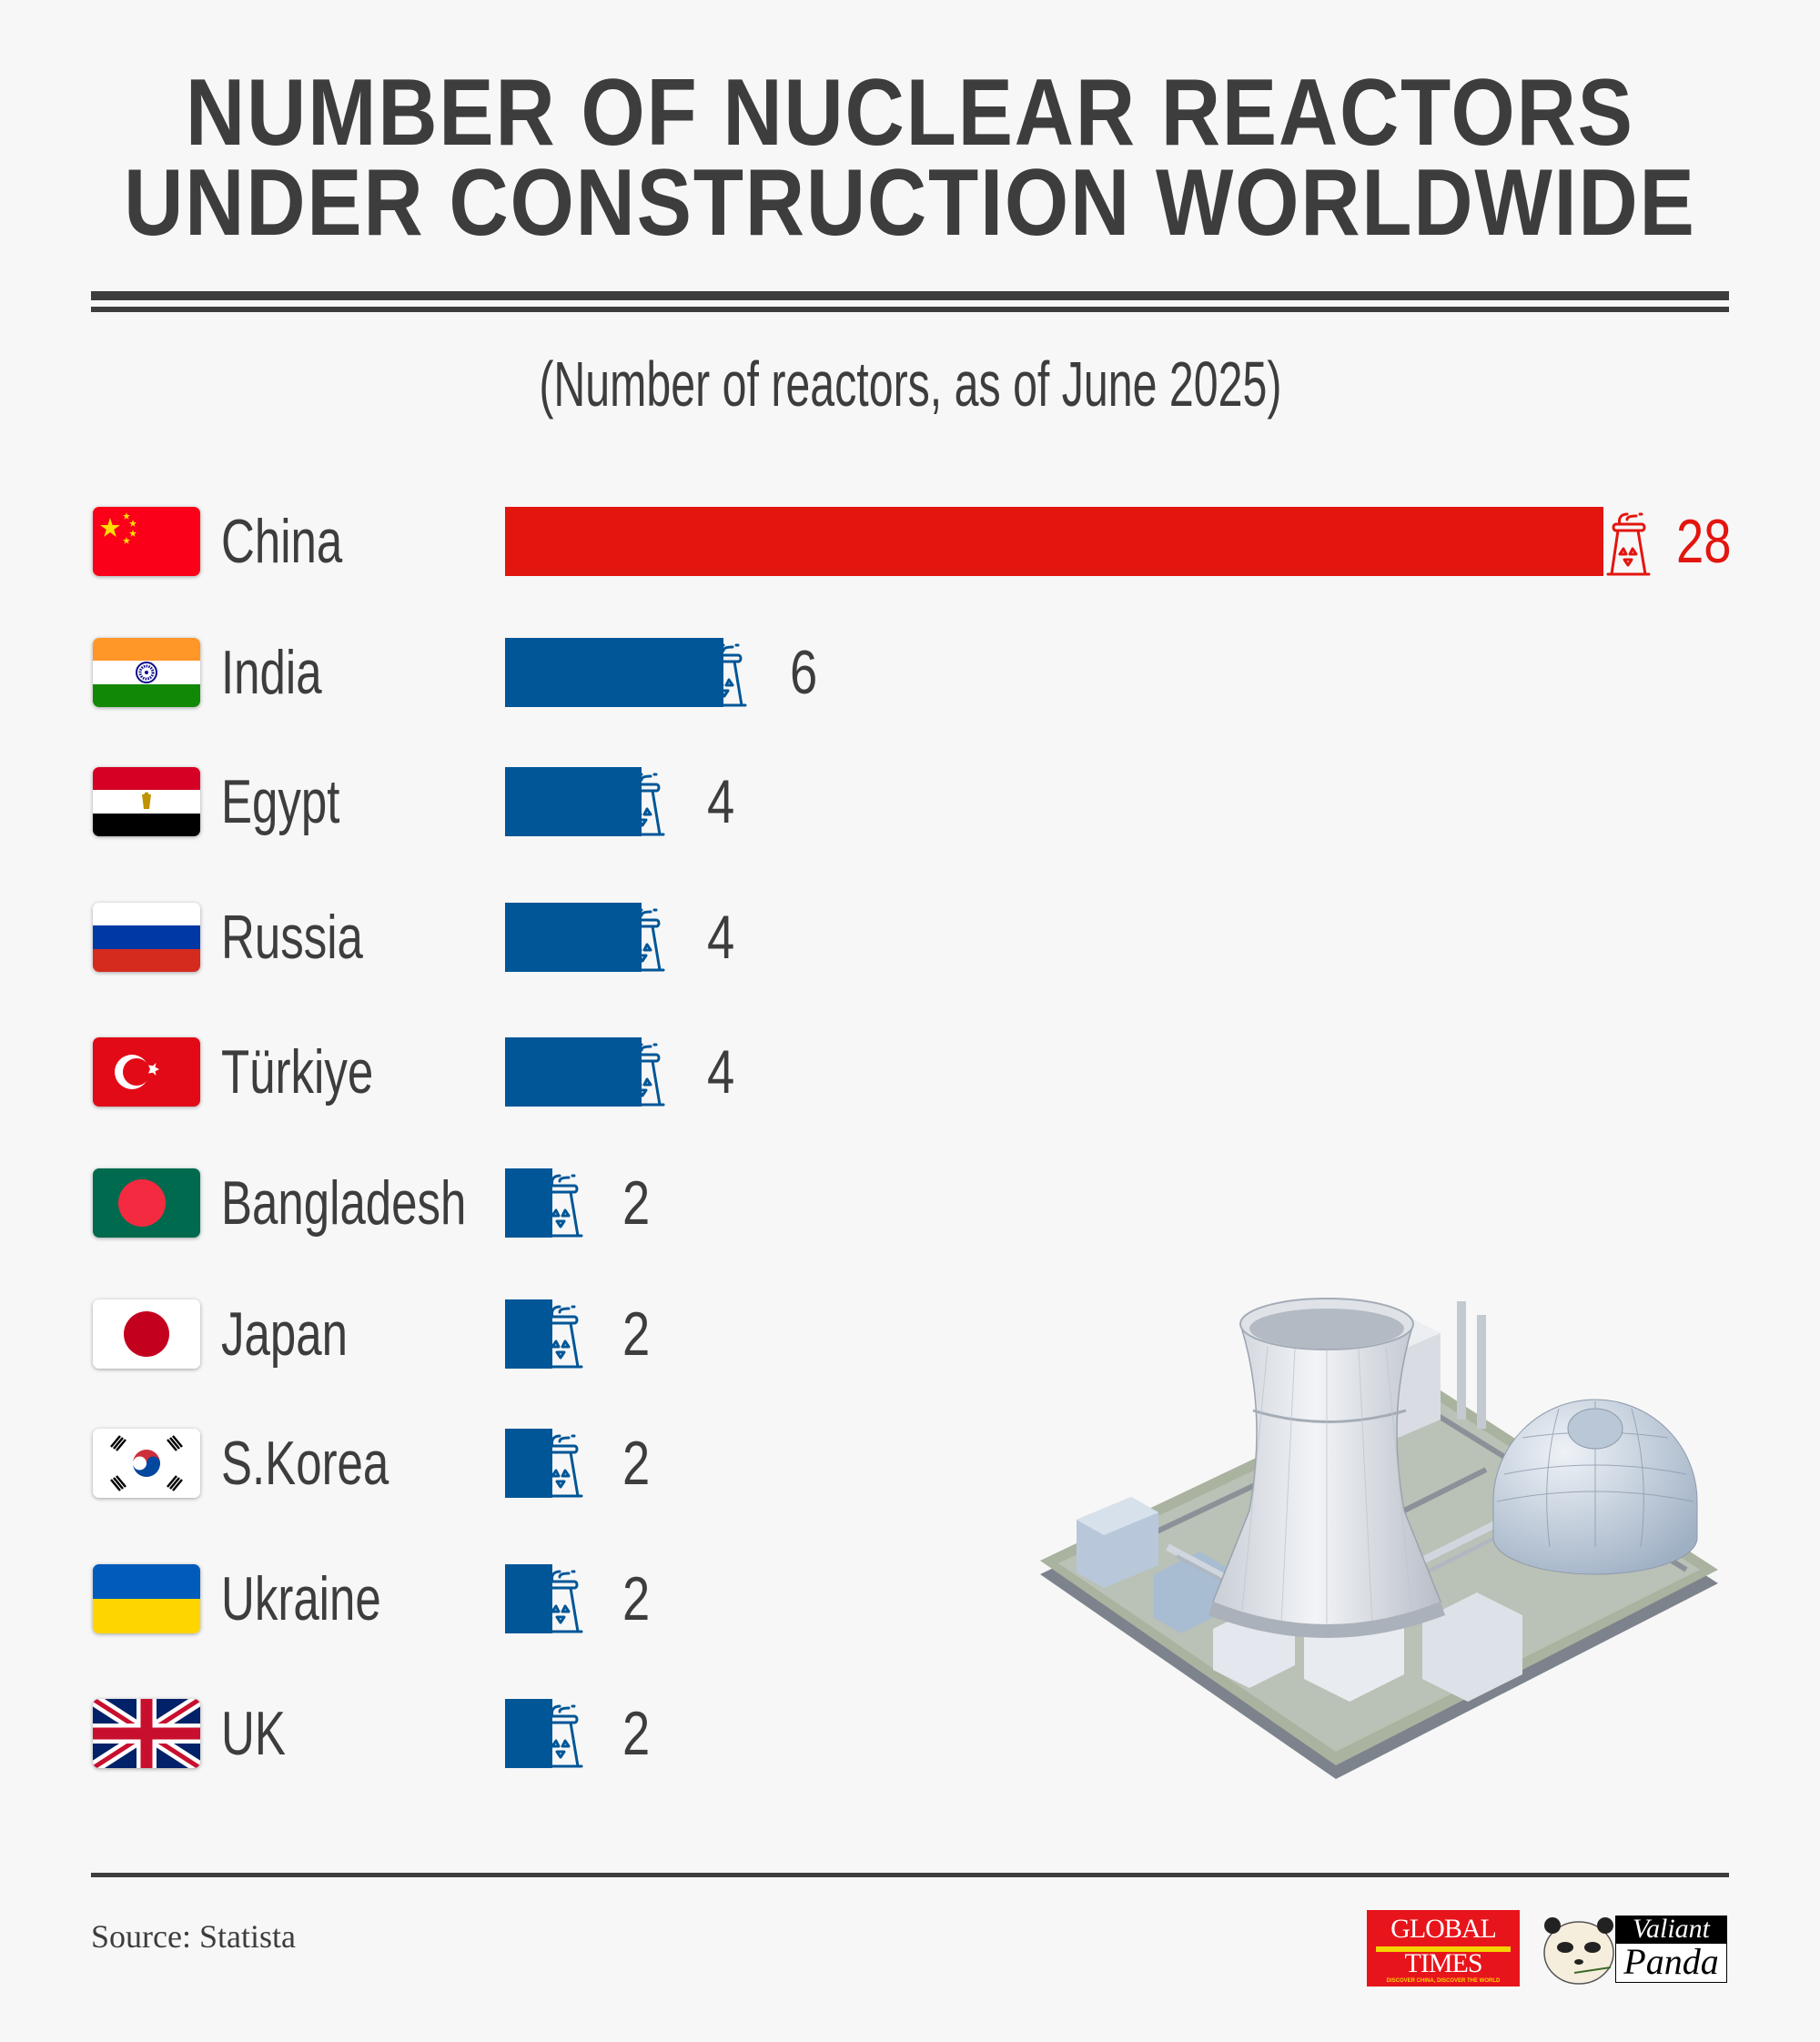 The height and width of the screenshot is (2042, 1820). Describe the element at coordinates (147, 801) in the screenshot. I see `egypt-flag-icon` at that location.